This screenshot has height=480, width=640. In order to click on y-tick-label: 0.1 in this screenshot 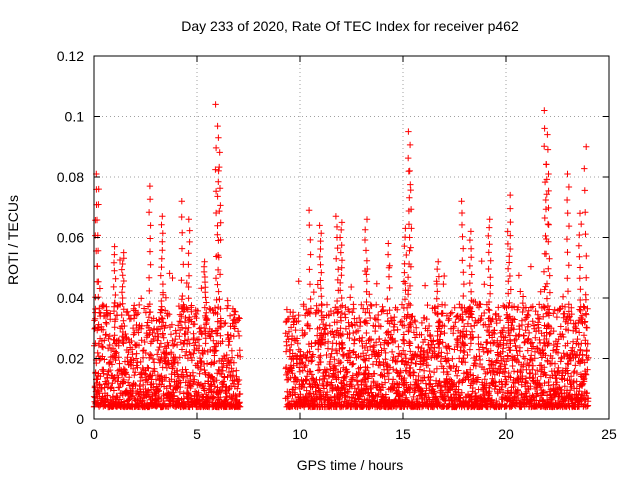, I will do `click(75, 117)`.